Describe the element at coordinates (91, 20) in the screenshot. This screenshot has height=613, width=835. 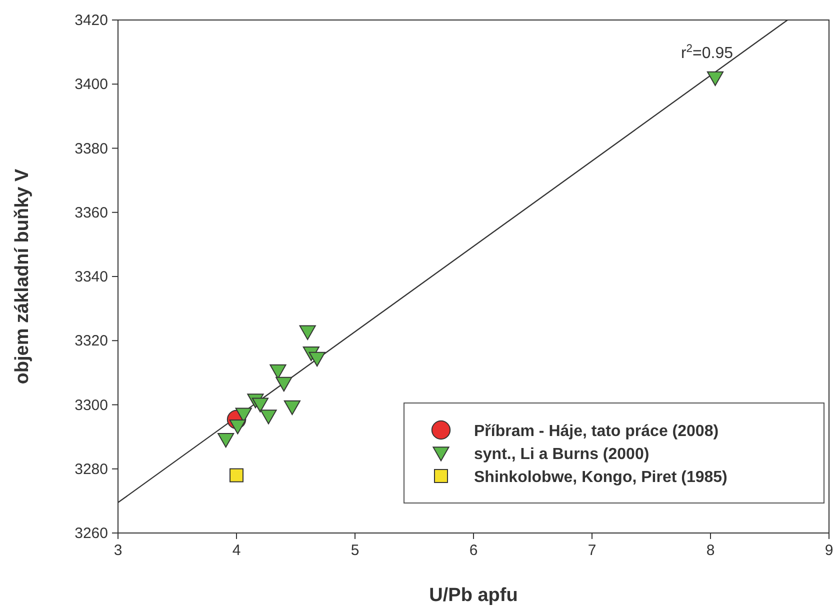
I see `y-tick-label: 3420` at that location.